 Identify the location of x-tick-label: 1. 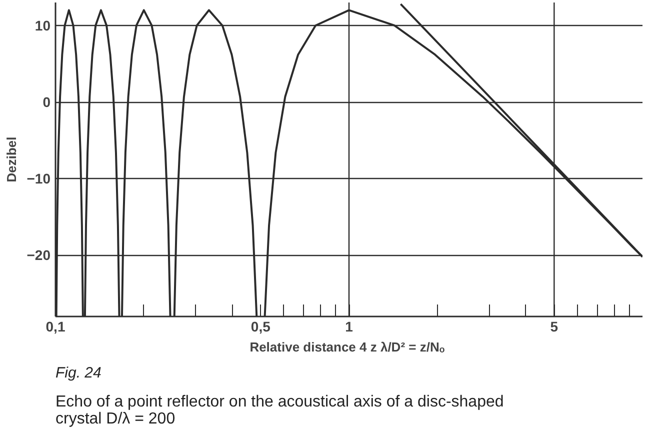
(349, 326).